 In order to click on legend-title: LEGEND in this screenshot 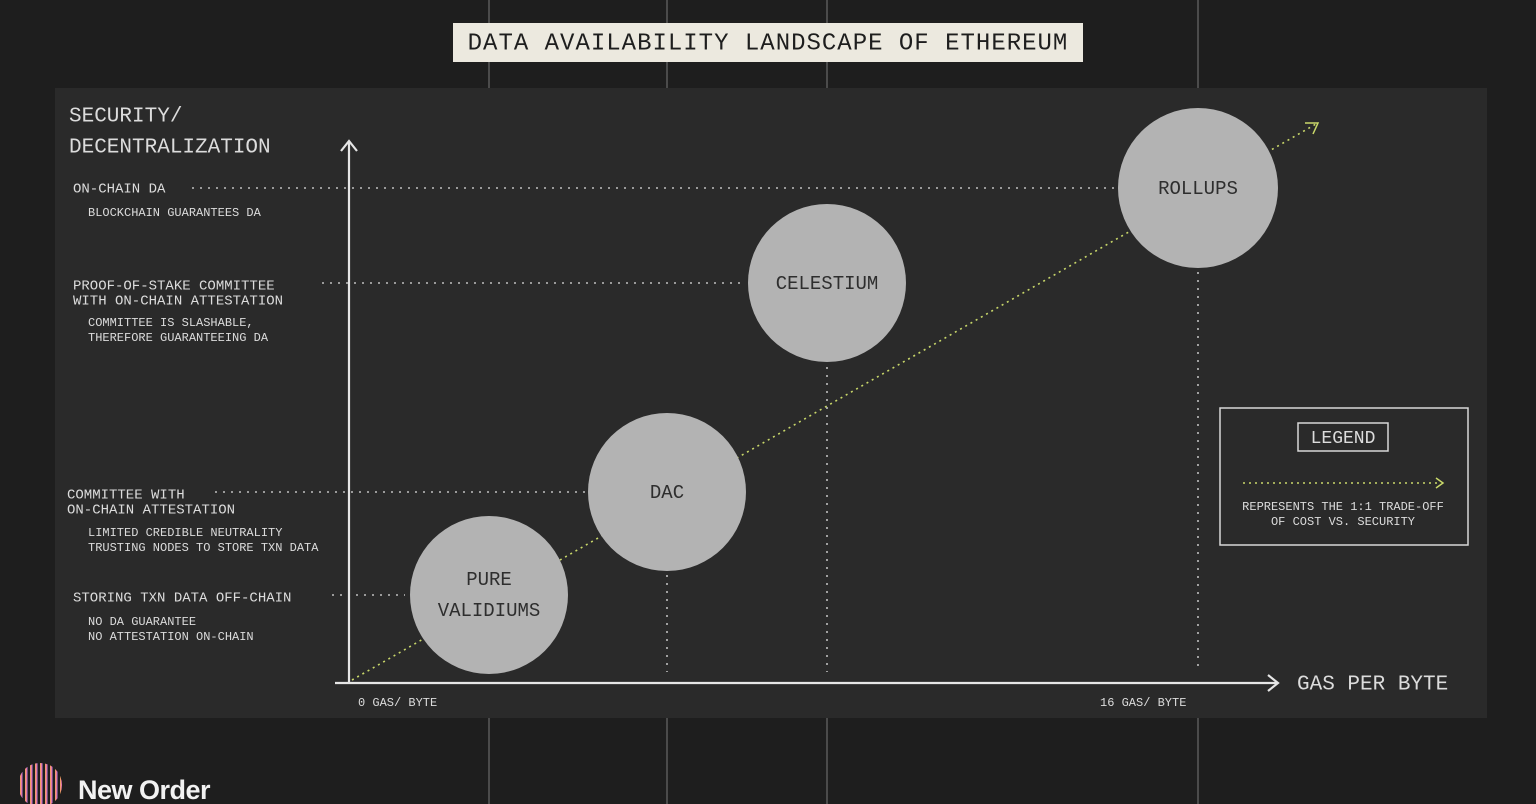, I will do `click(1343, 439)`.